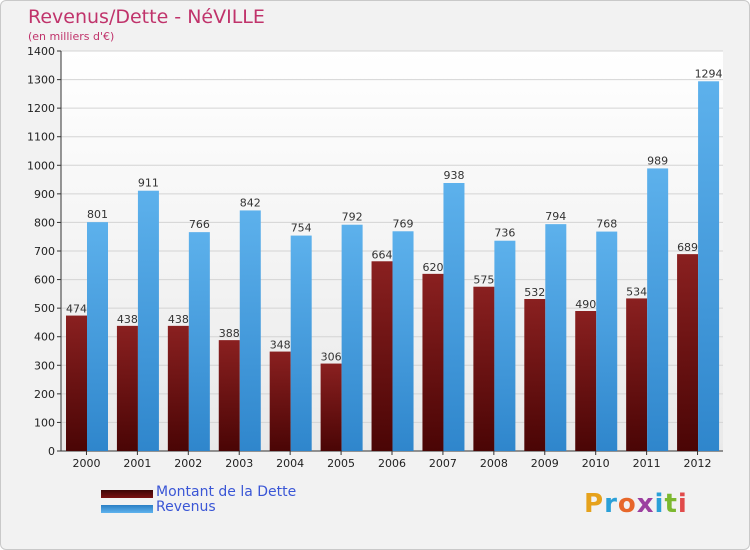  Describe the element at coordinates (239, 463) in the screenshot. I see `x-tick-label: 2003` at that location.